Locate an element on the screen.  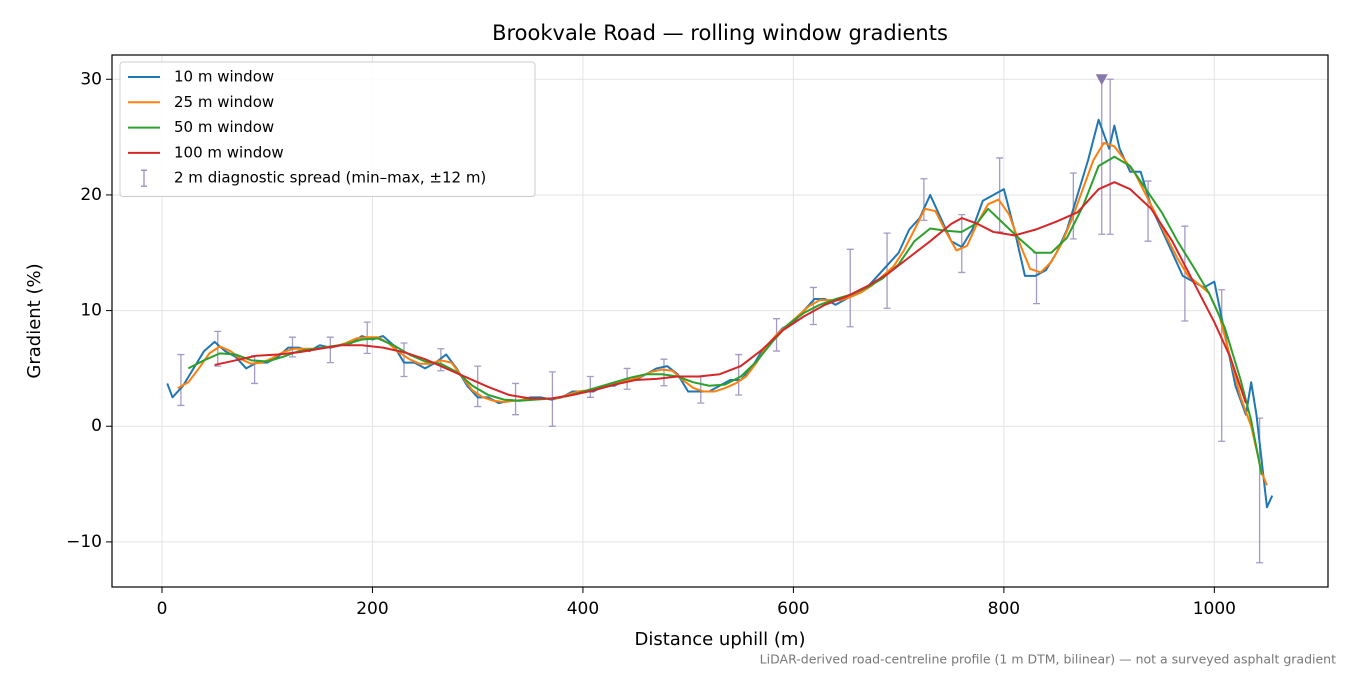
x-tick-label: 0 is located at coordinates (162, 609).